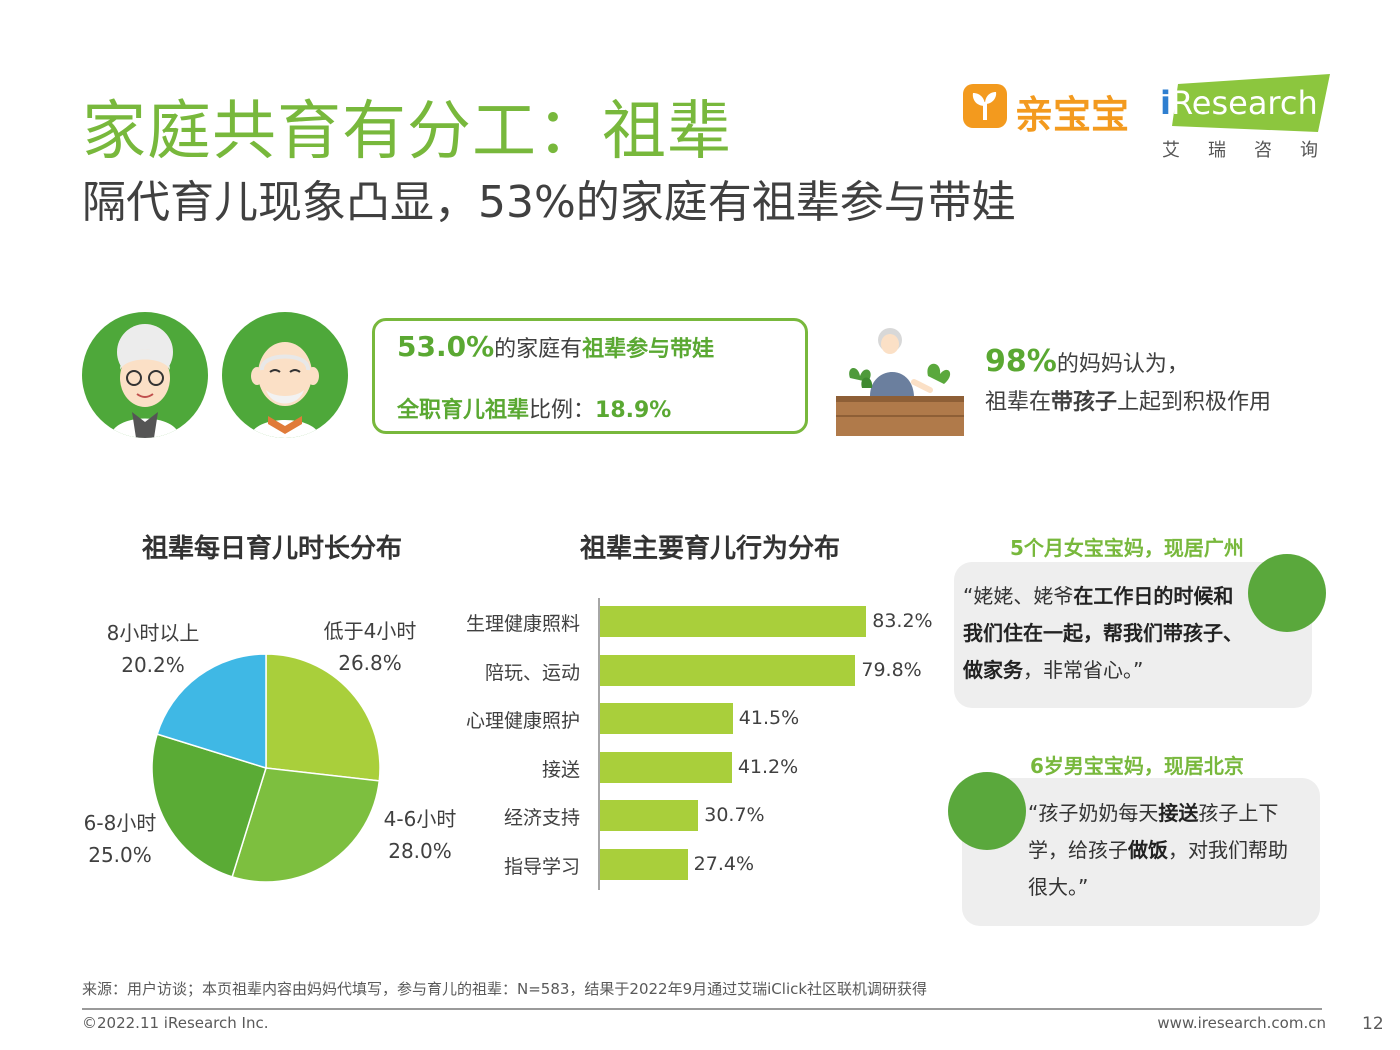 This screenshot has width=1400, height=1050. Describe the element at coordinates (323, 717) in the screenshot. I see `pie-slice-under4` at that location.